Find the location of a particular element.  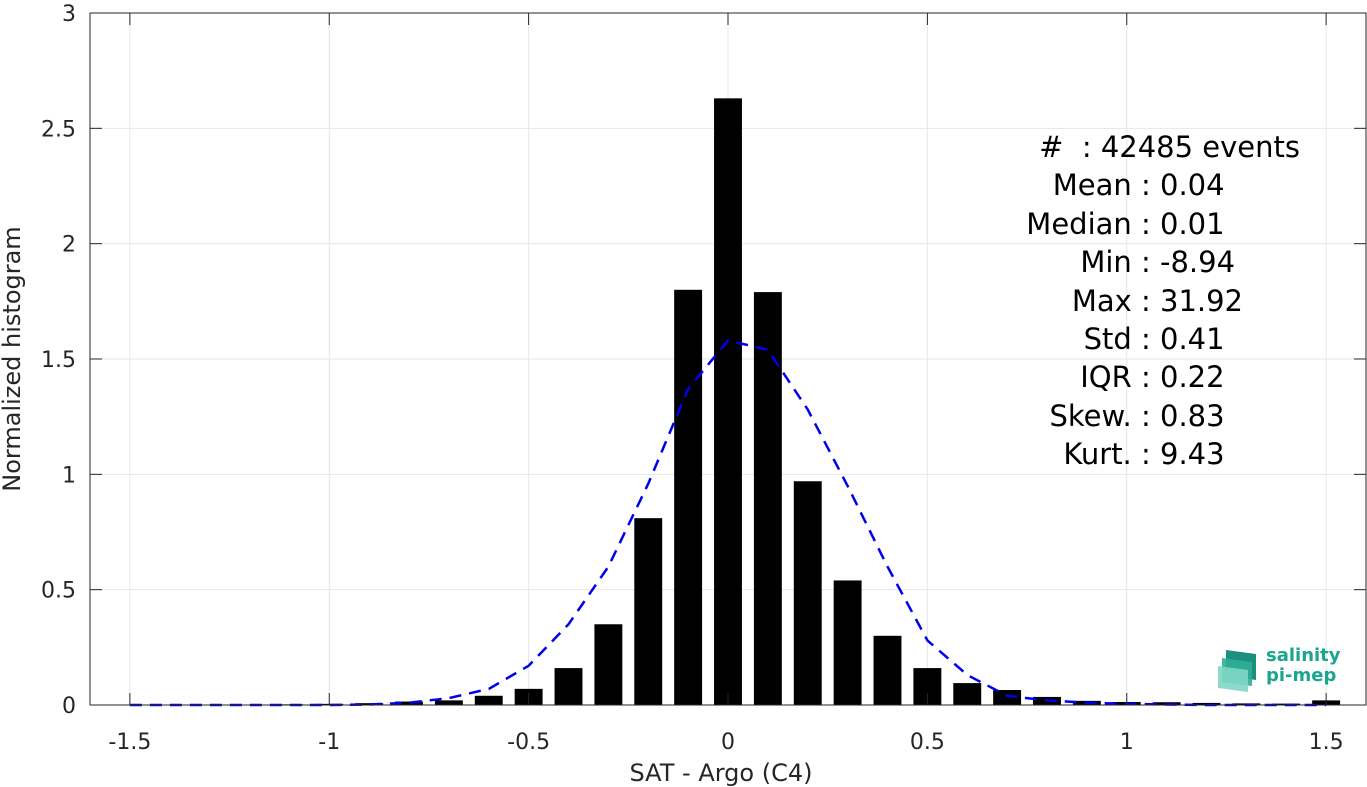

x-tick-label: 0.5 is located at coordinates (927, 742).